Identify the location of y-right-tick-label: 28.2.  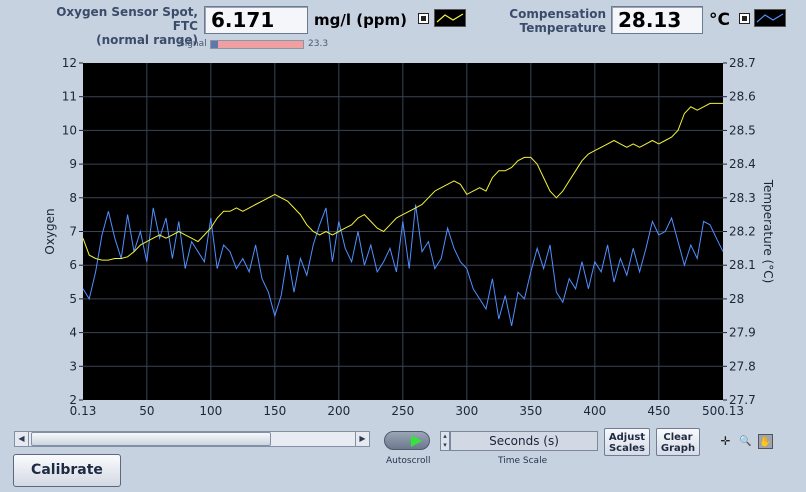
(742, 232).